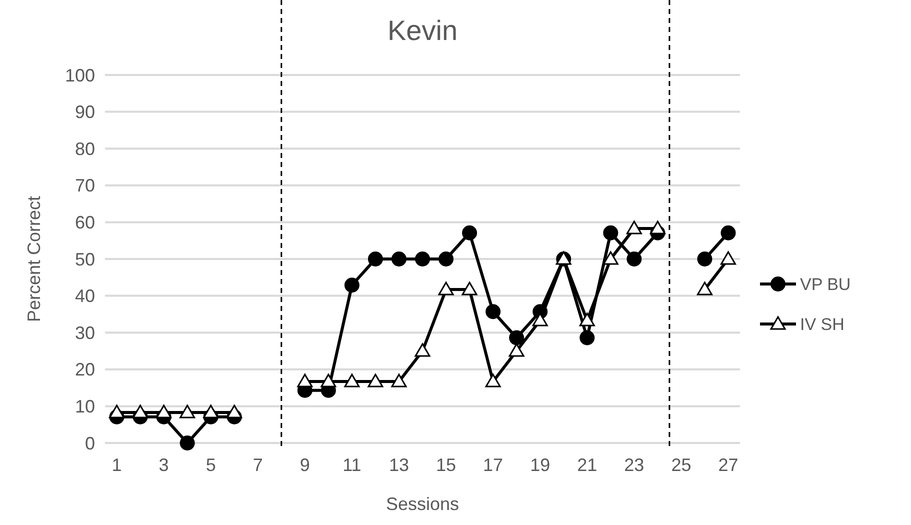 The width and height of the screenshot is (911, 525). Describe the element at coordinates (79, 75) in the screenshot. I see `y-tick-label: 100` at that location.